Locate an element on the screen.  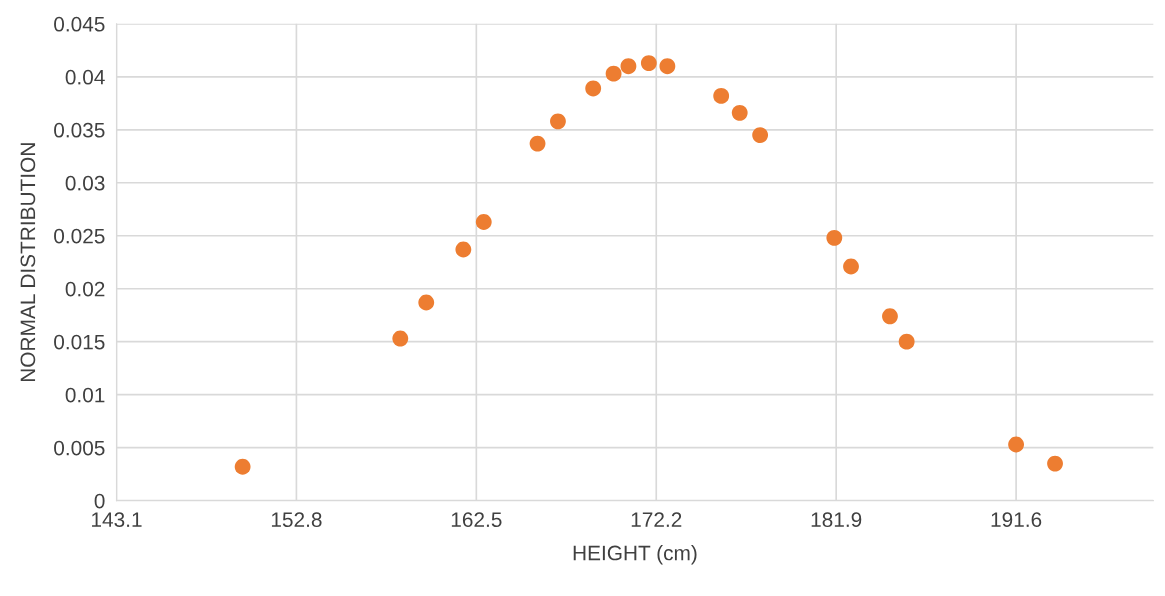
x-tick-label: 181.9 is located at coordinates (836, 520).